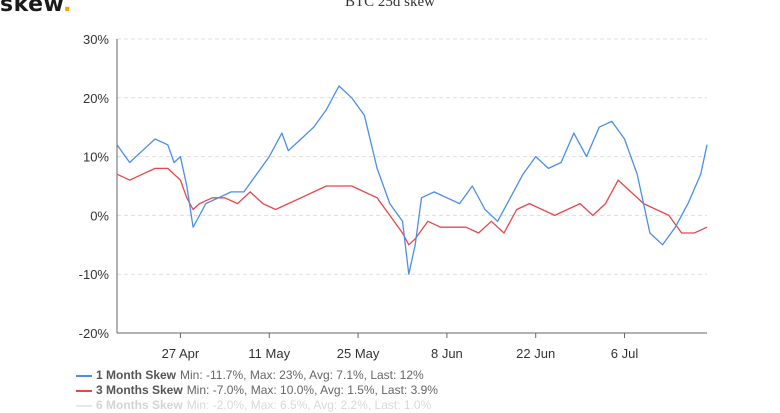 This screenshot has height=413, width=780. I want to click on legend-series-name: 6 Months Skew, so click(139, 405).